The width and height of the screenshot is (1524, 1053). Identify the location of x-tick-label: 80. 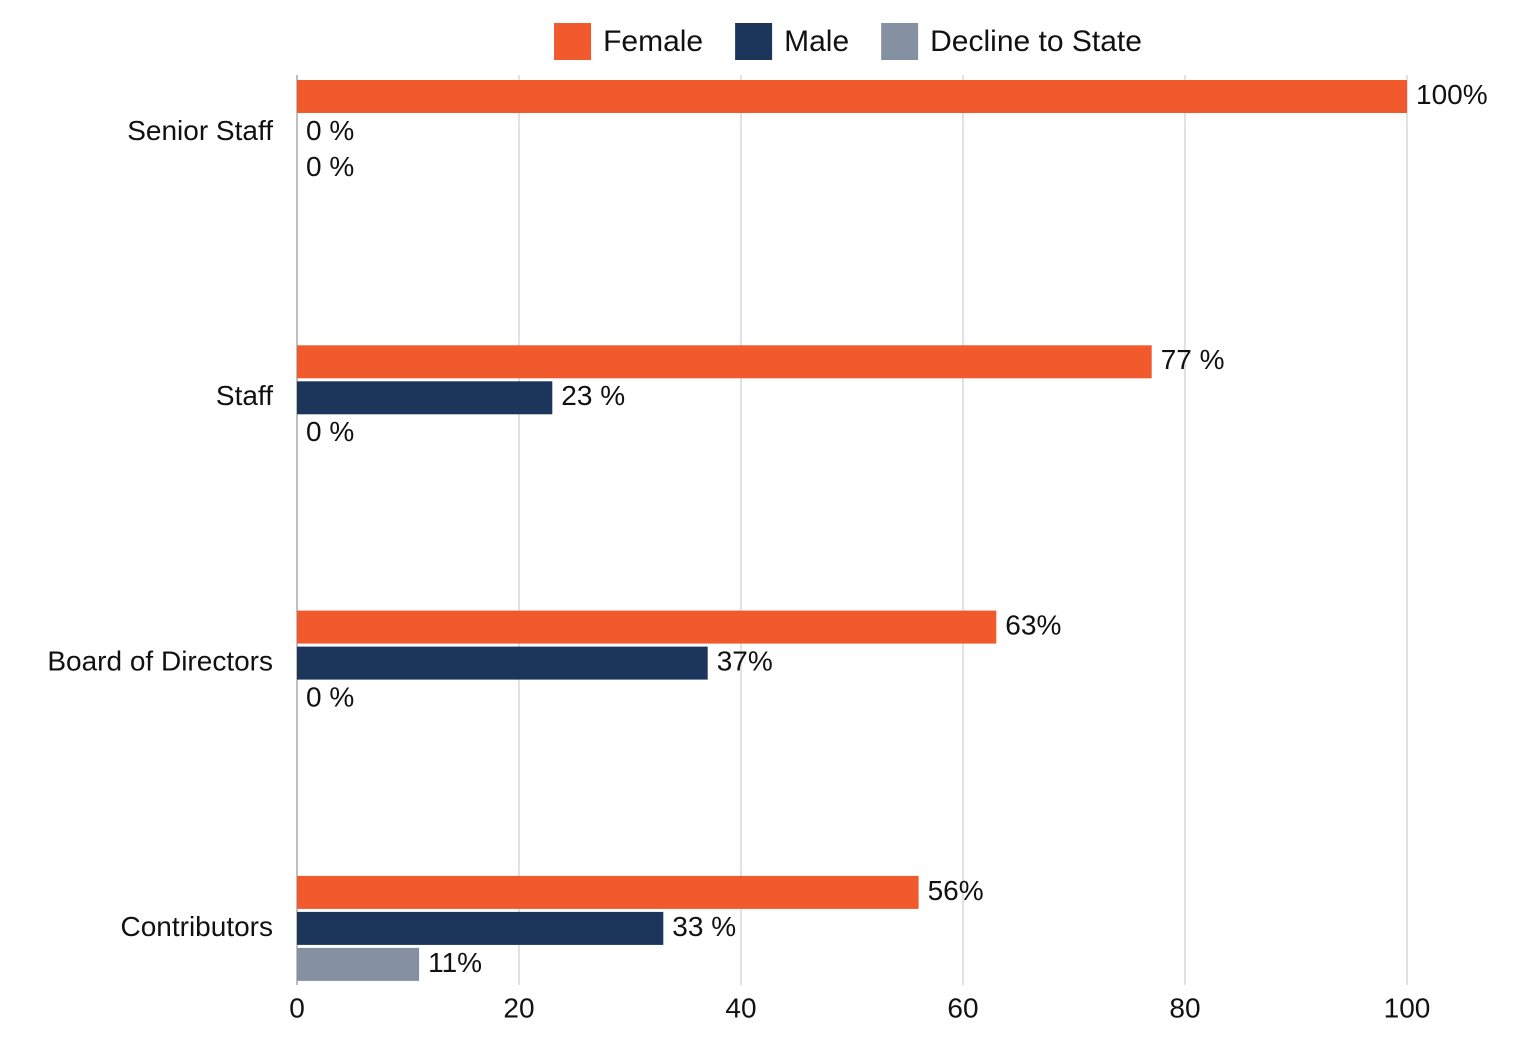
(1184, 1007).